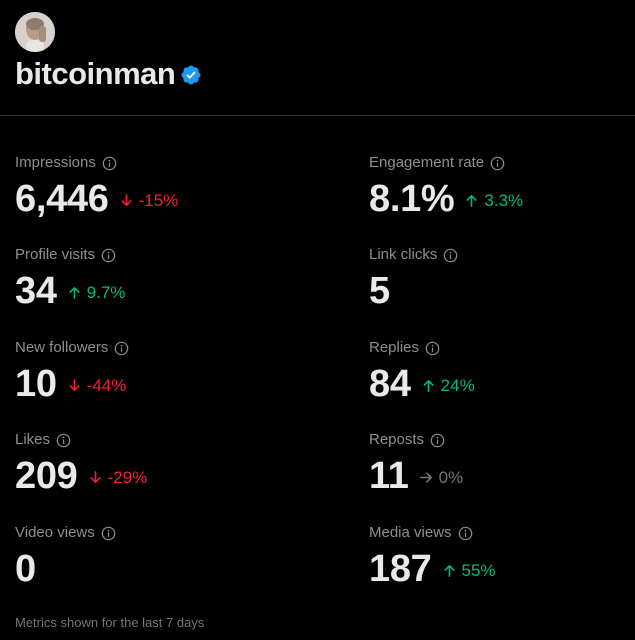  Describe the element at coordinates (412, 199) in the screenshot. I see `metric-value: 8.1%` at that location.